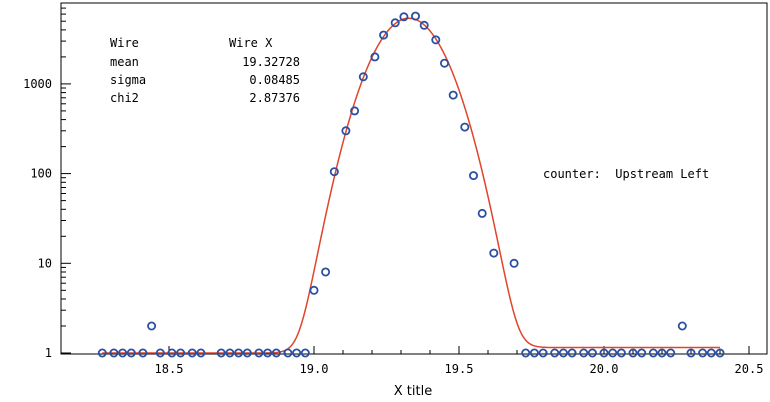 The image size is (770, 402). What do you see at coordinates (274, 80) in the screenshot?
I see `stats-value-sigma: 0.08485` at bounding box center [274, 80].